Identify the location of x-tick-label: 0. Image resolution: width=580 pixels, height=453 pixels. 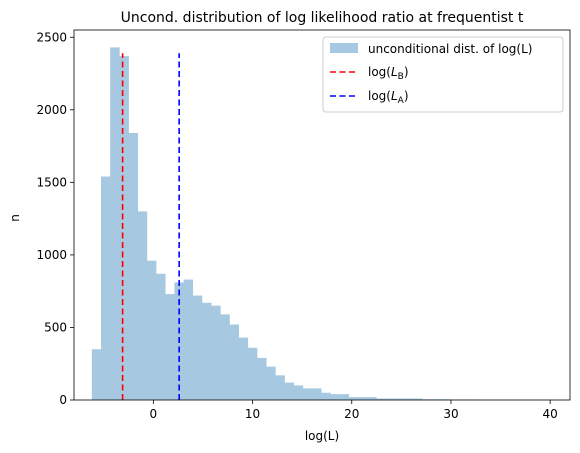
(154, 414).